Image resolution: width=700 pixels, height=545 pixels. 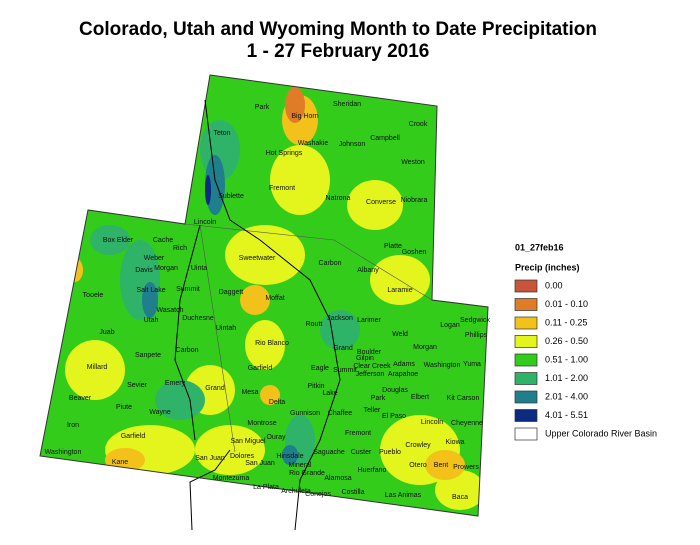 I want to click on county-label: Sedgwick, so click(x=475, y=320).